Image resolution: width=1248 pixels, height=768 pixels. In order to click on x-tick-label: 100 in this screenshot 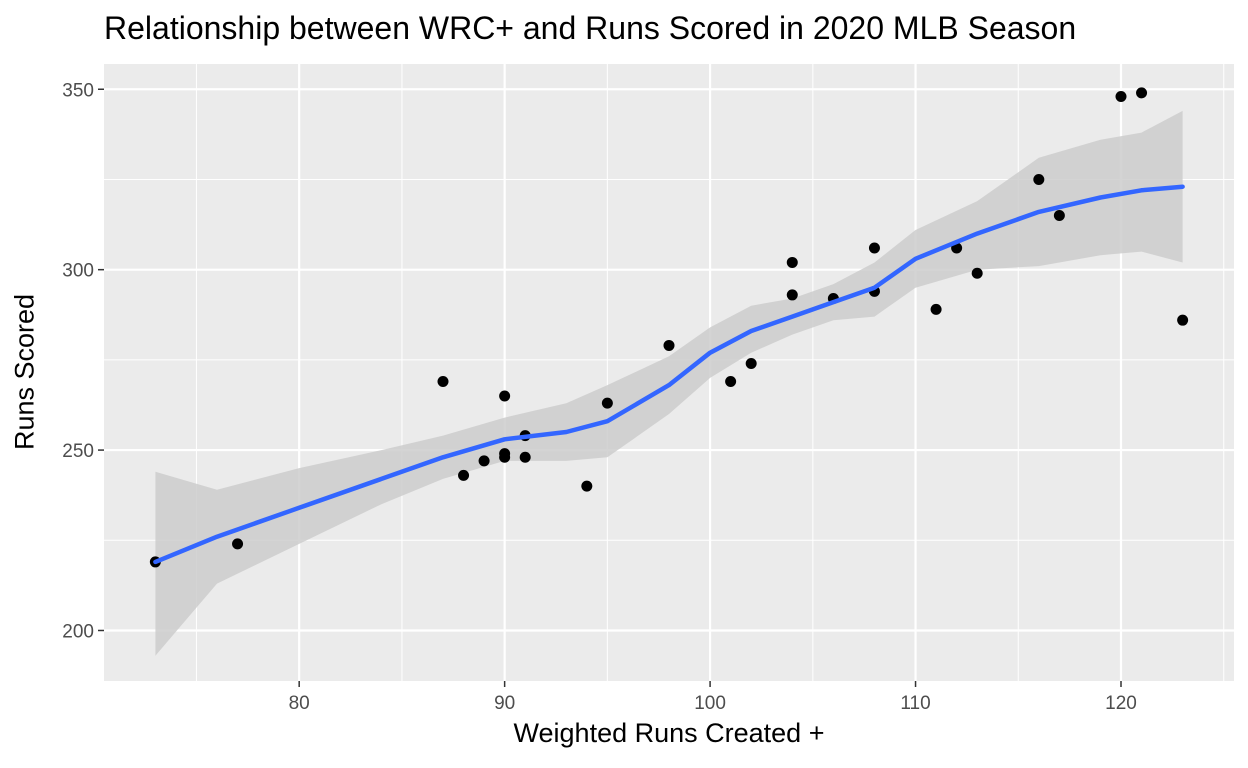, I will do `click(710, 703)`.